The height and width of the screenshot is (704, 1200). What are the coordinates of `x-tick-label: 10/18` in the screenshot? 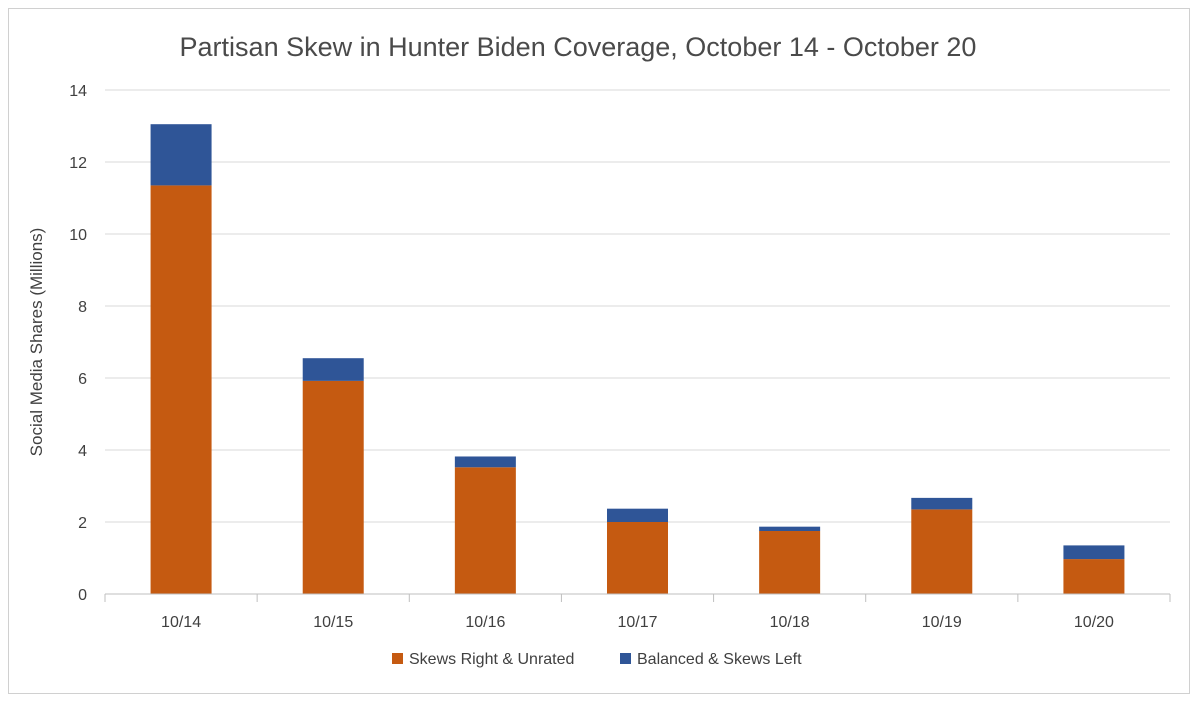 It's located at (790, 622).